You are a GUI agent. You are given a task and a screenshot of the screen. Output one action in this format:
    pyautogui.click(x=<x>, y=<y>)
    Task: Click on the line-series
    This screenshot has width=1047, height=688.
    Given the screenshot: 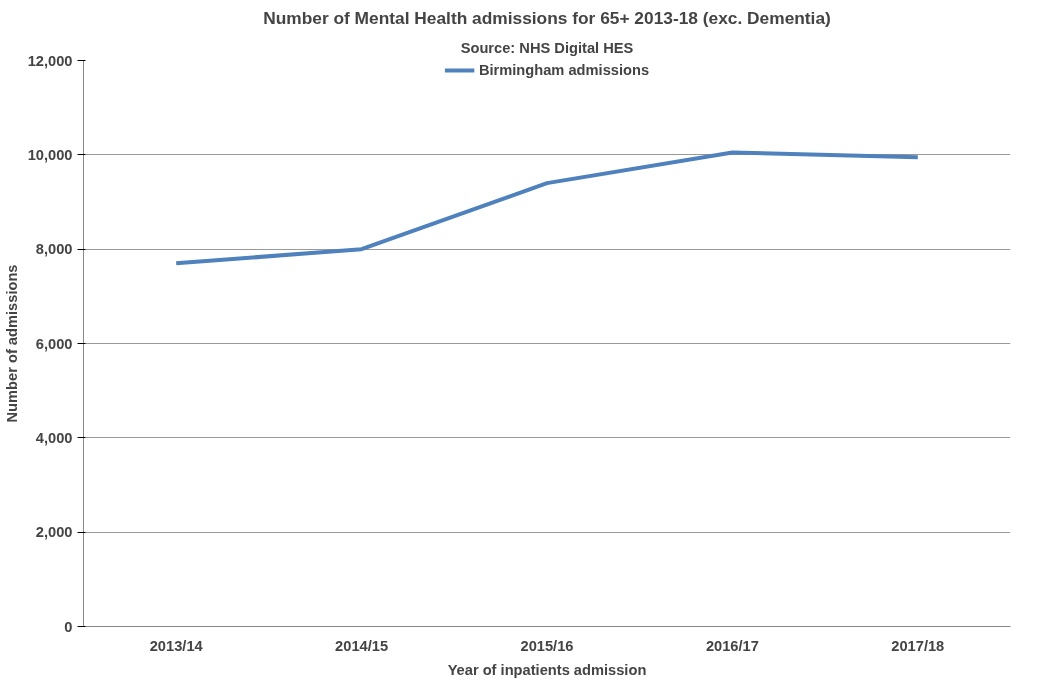 What is the action you would take?
    pyautogui.click(x=547, y=208)
    